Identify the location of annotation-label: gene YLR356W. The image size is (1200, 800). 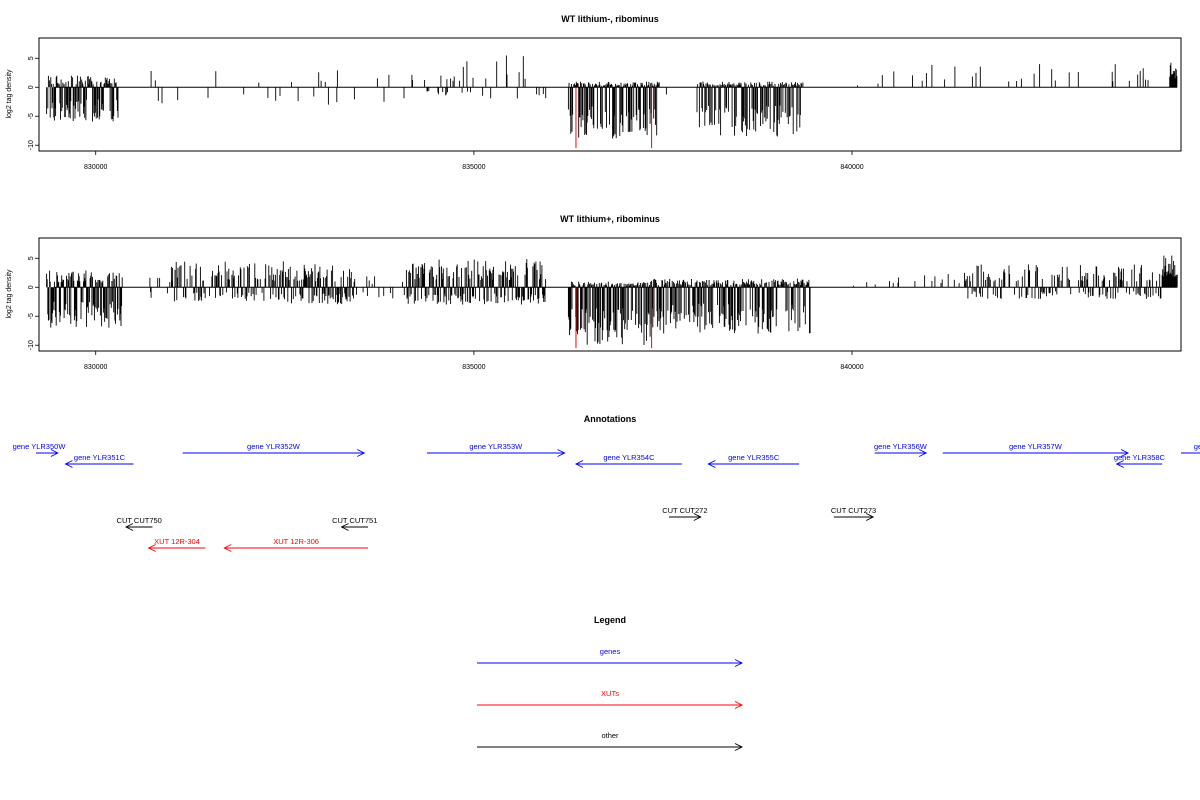
(901, 446).